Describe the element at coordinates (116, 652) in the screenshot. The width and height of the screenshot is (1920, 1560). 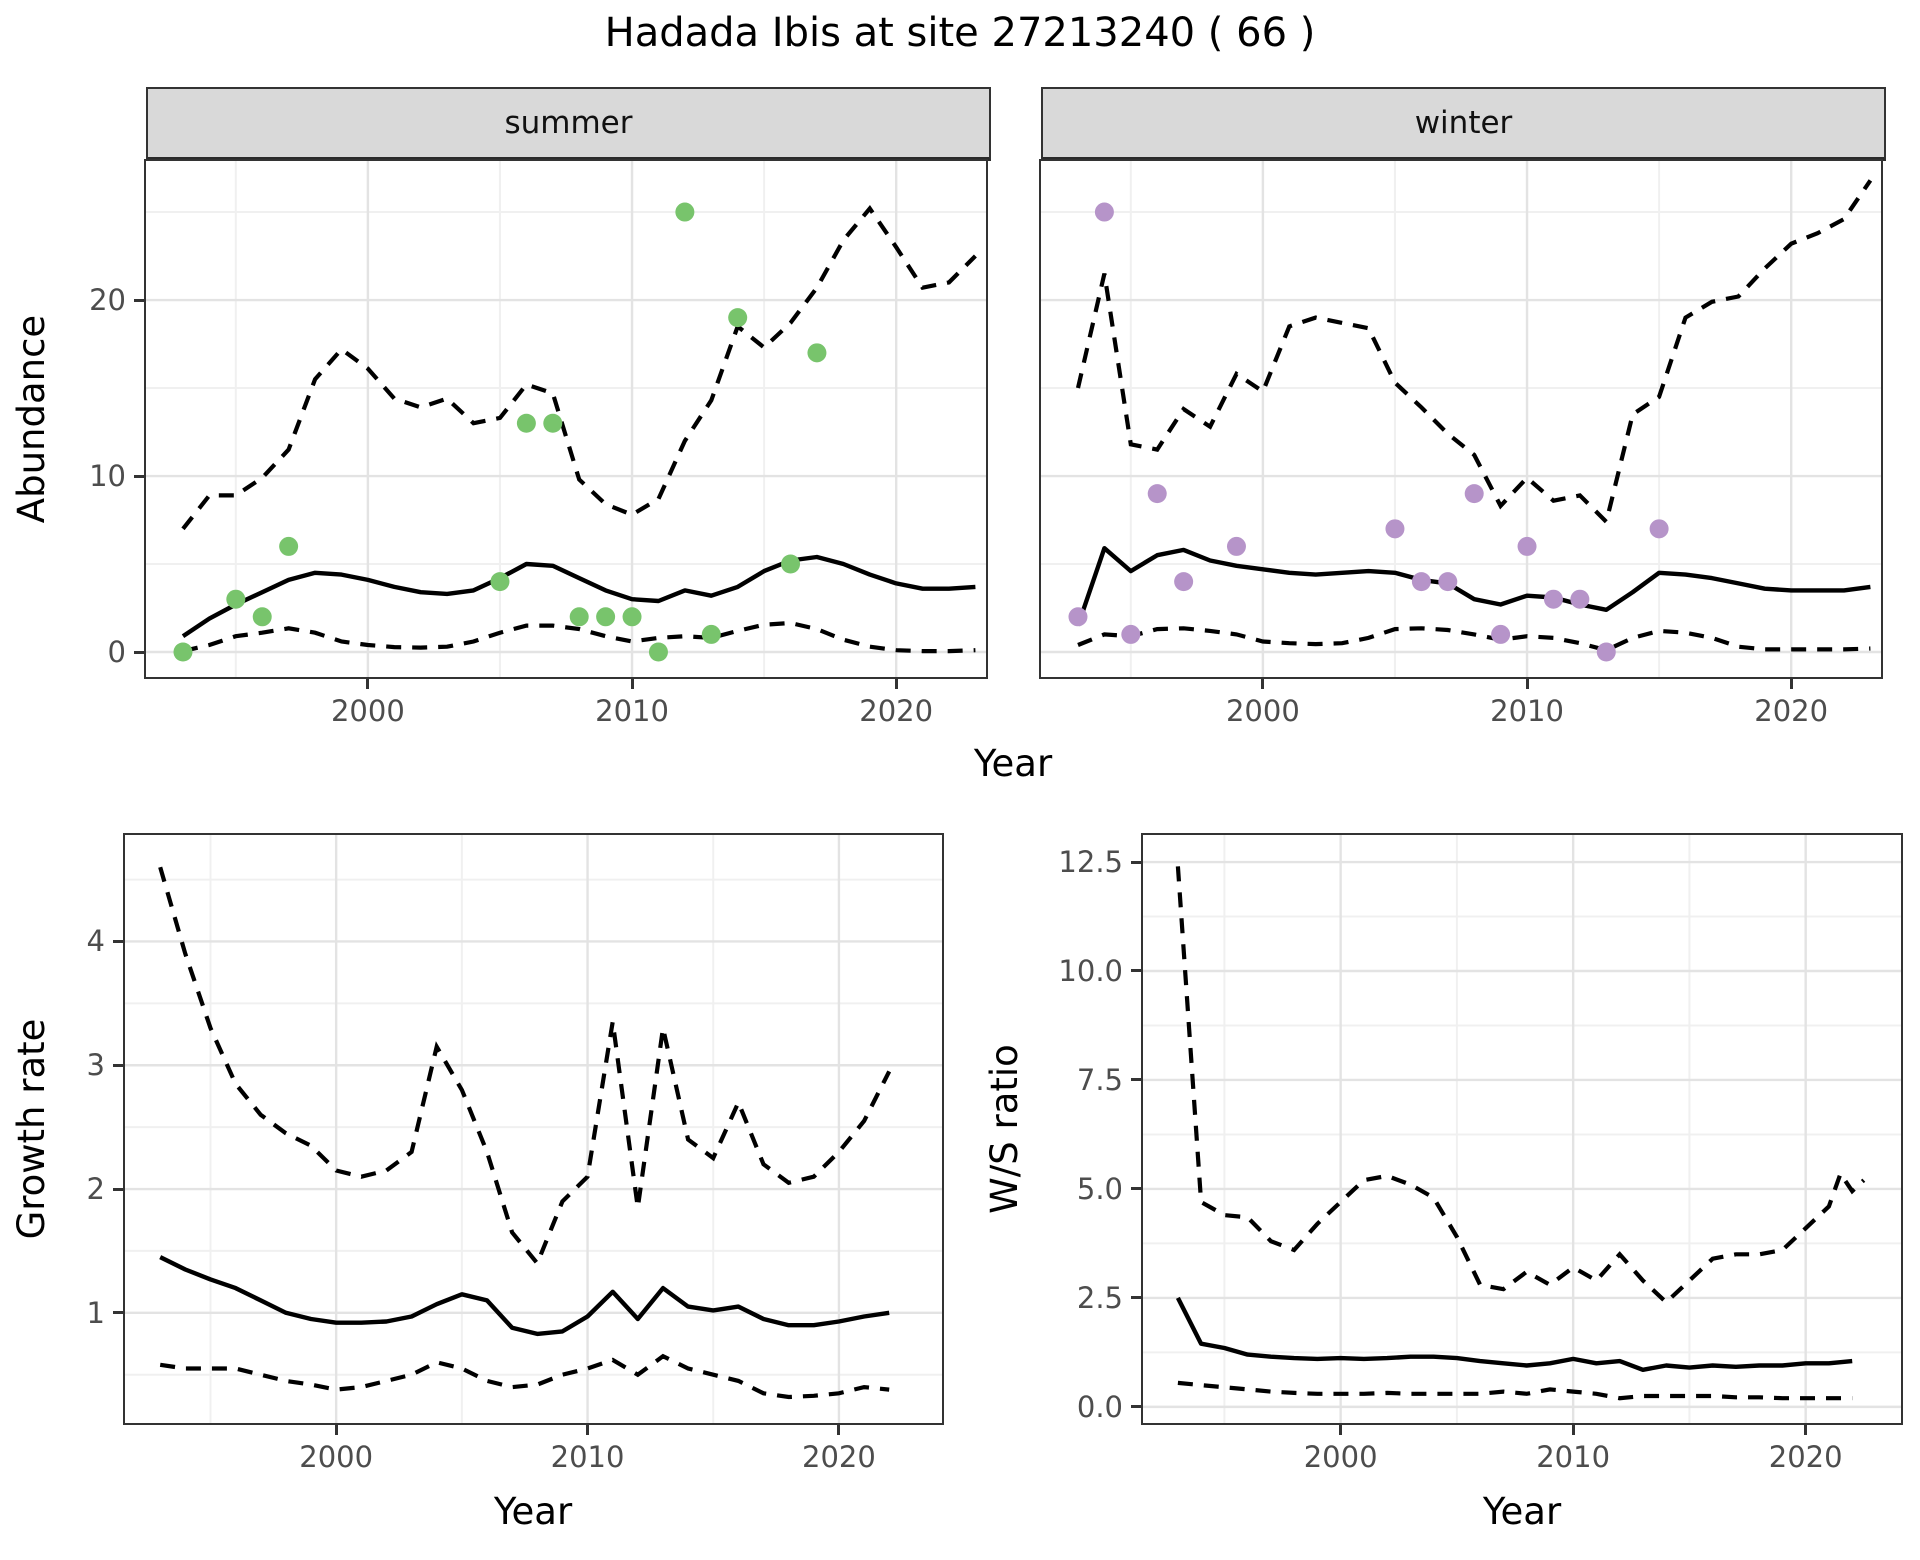
I see `abundance-summer-y-tick-label: 0` at that location.